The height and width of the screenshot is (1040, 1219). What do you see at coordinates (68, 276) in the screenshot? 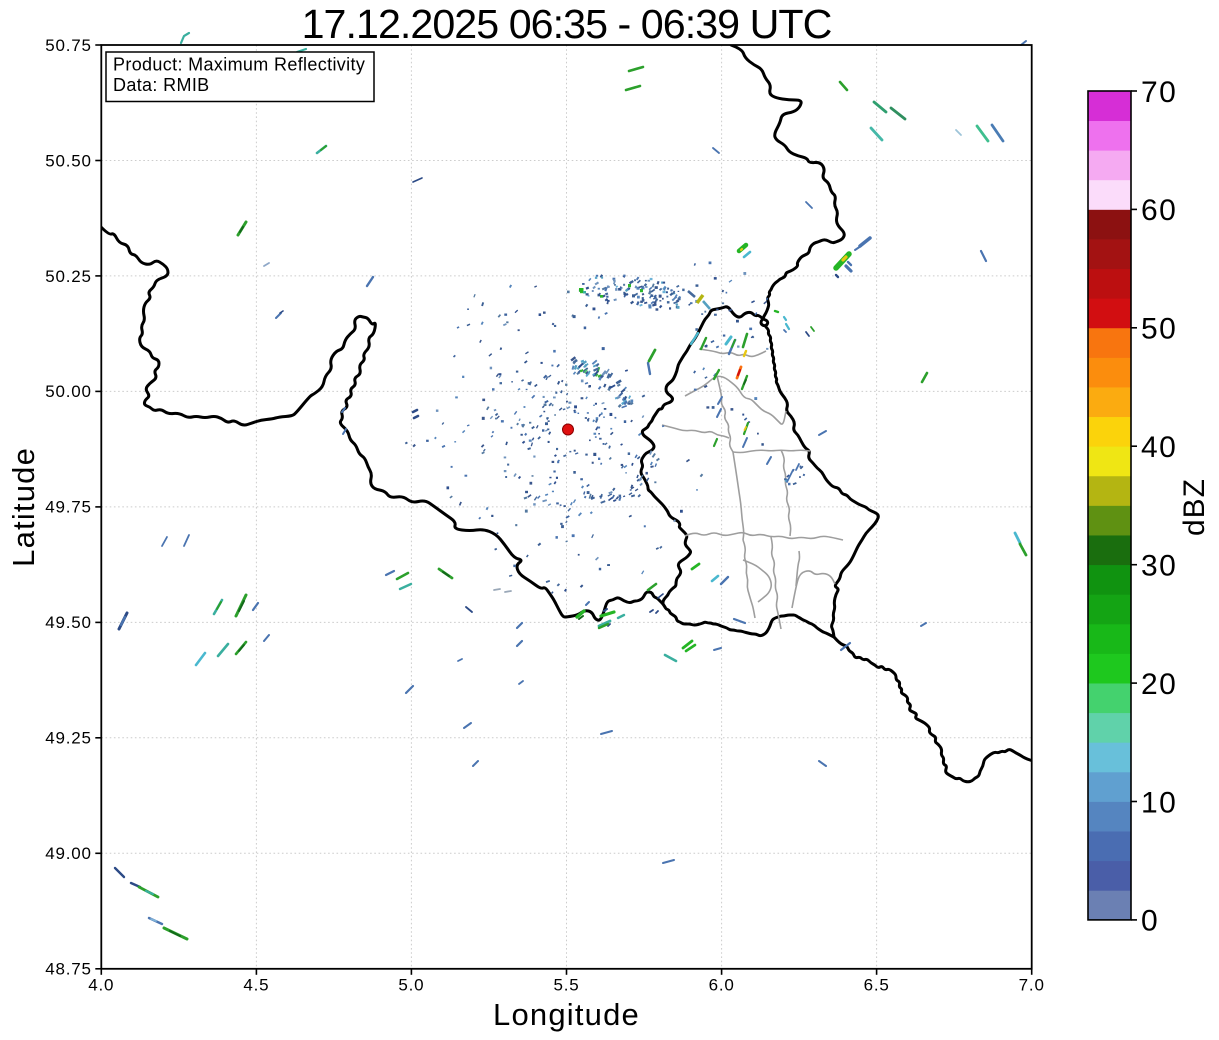
I see `svg-text: 50.25` at bounding box center [68, 276].